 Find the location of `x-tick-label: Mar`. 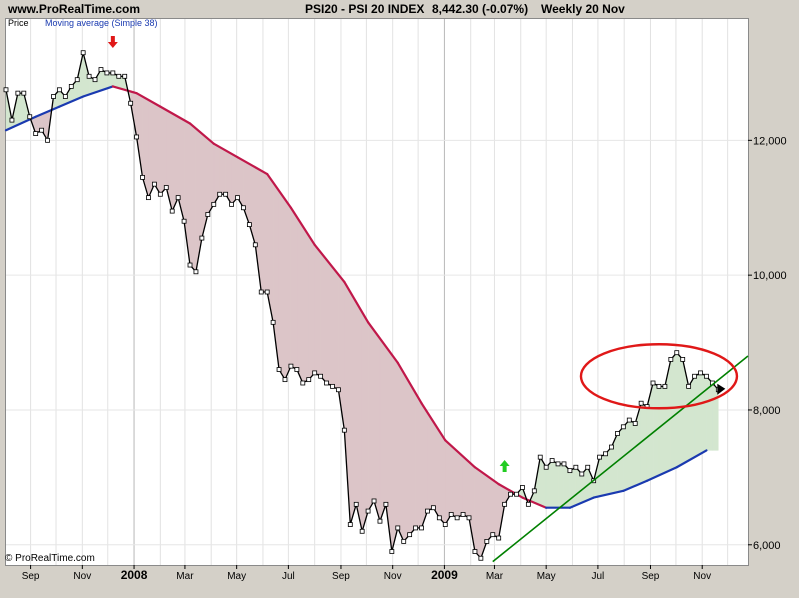

x-tick-label: Mar is located at coordinates (495, 576).